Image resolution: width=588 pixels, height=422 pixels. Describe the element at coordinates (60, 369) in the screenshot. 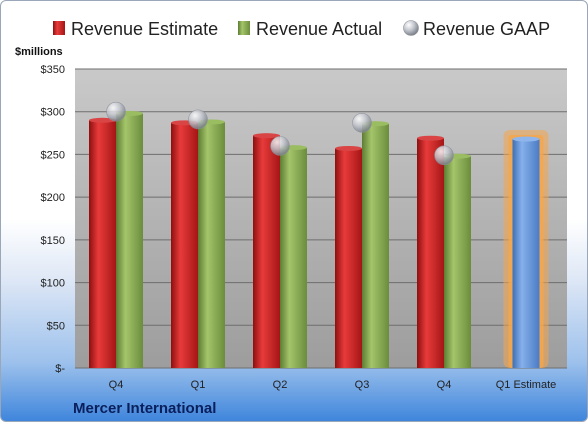

I see `y-tick-label: $-` at that location.